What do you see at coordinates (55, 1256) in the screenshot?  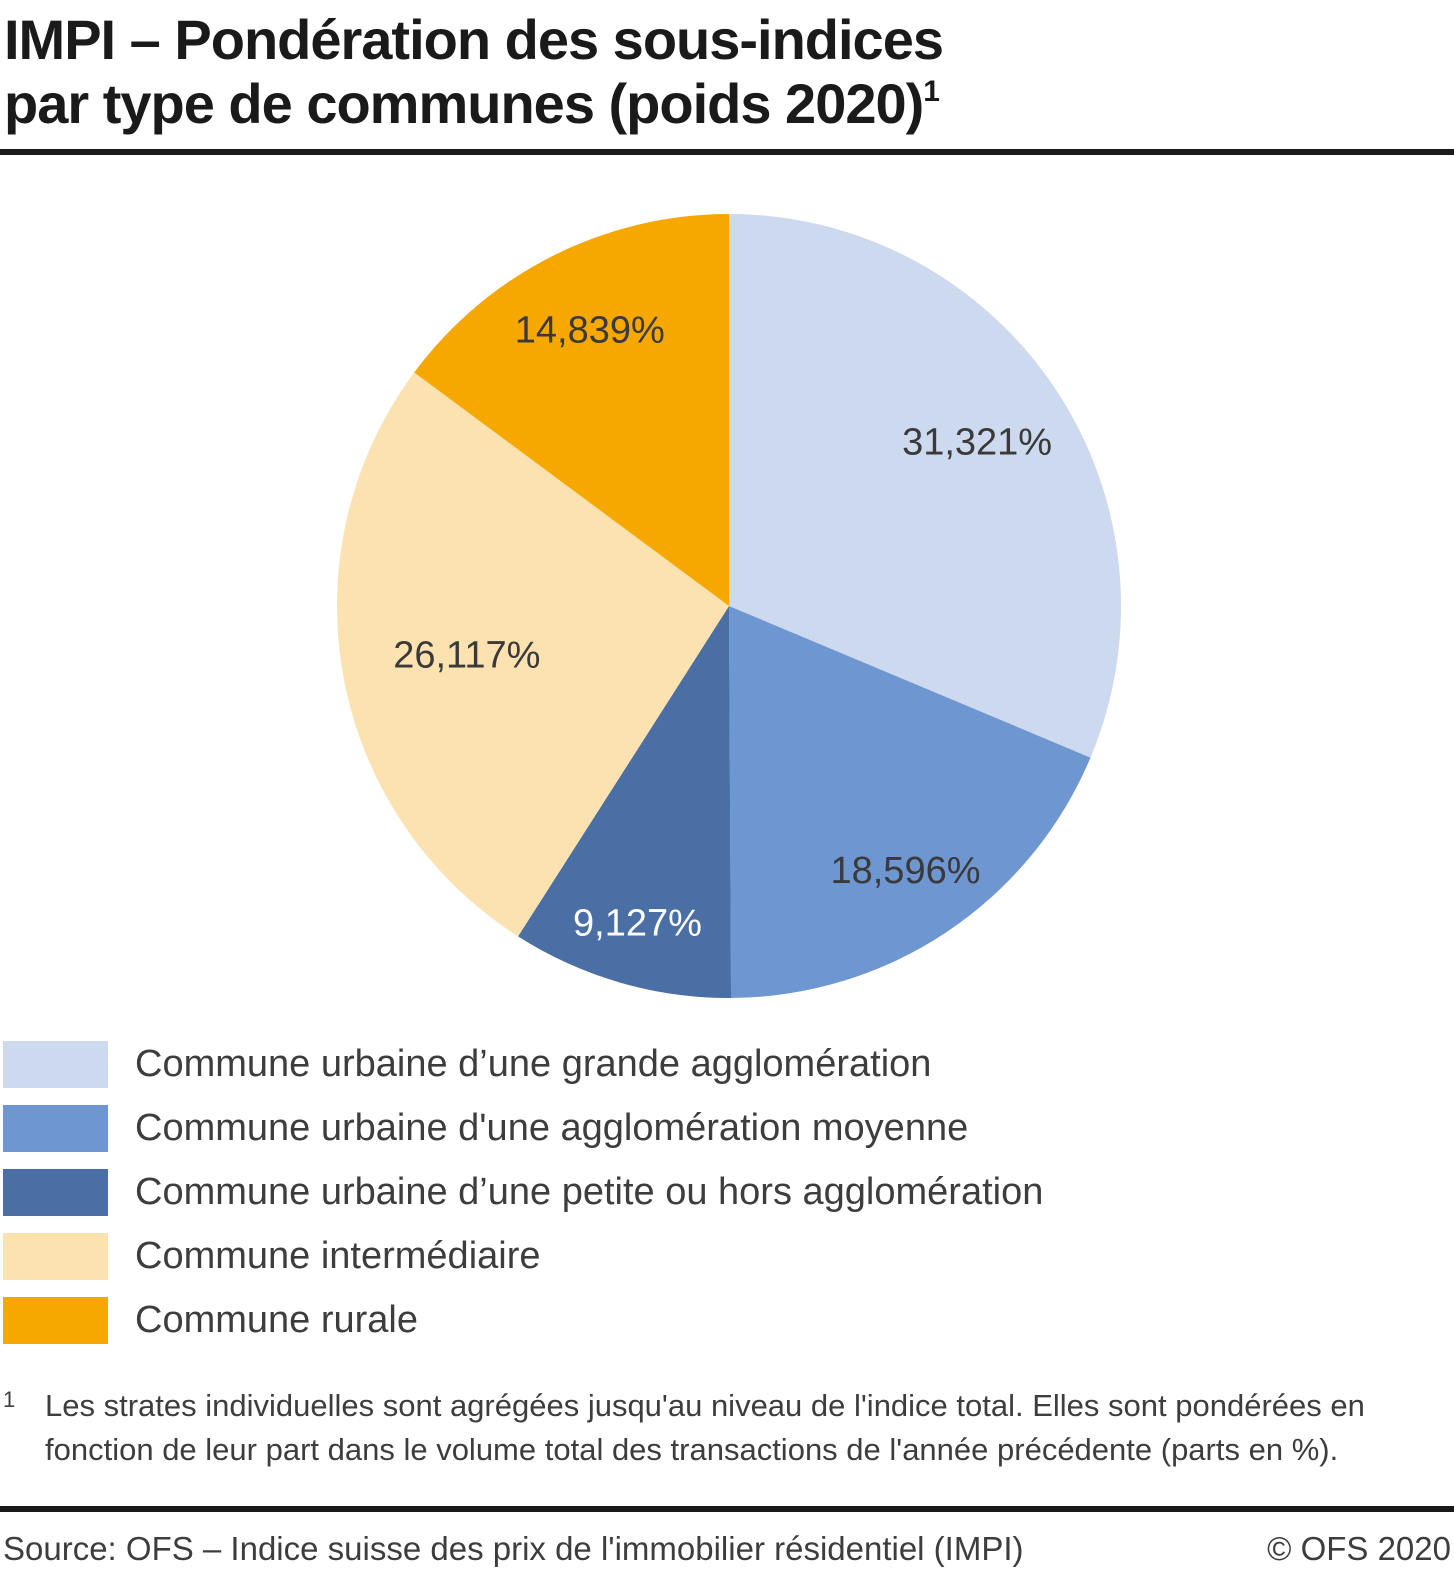 I see `legend-swatch-cream` at bounding box center [55, 1256].